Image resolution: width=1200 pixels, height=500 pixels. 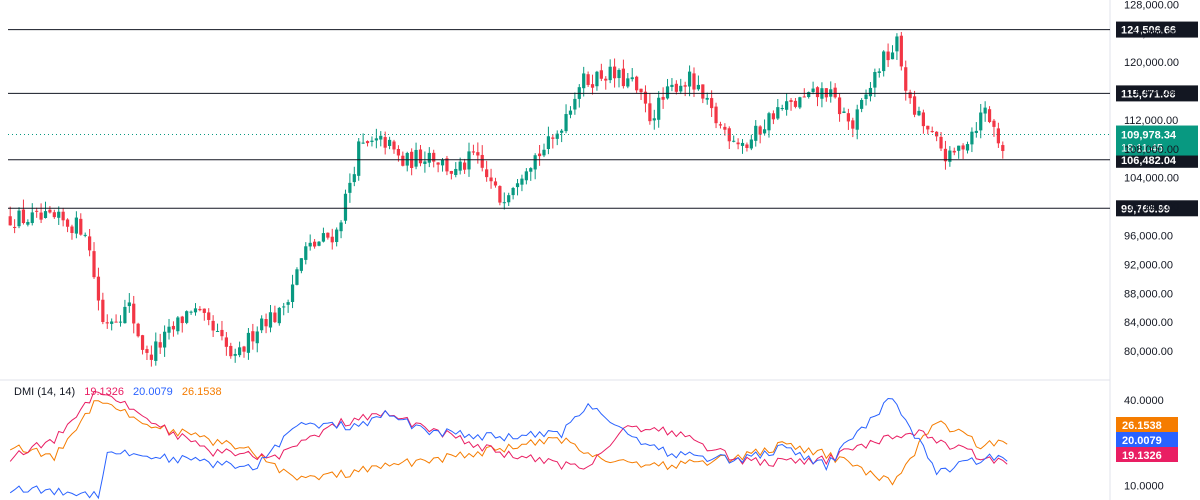 What do you see at coordinates (508, 430) in the screenshot?
I see `di-minus-line` at bounding box center [508, 430].